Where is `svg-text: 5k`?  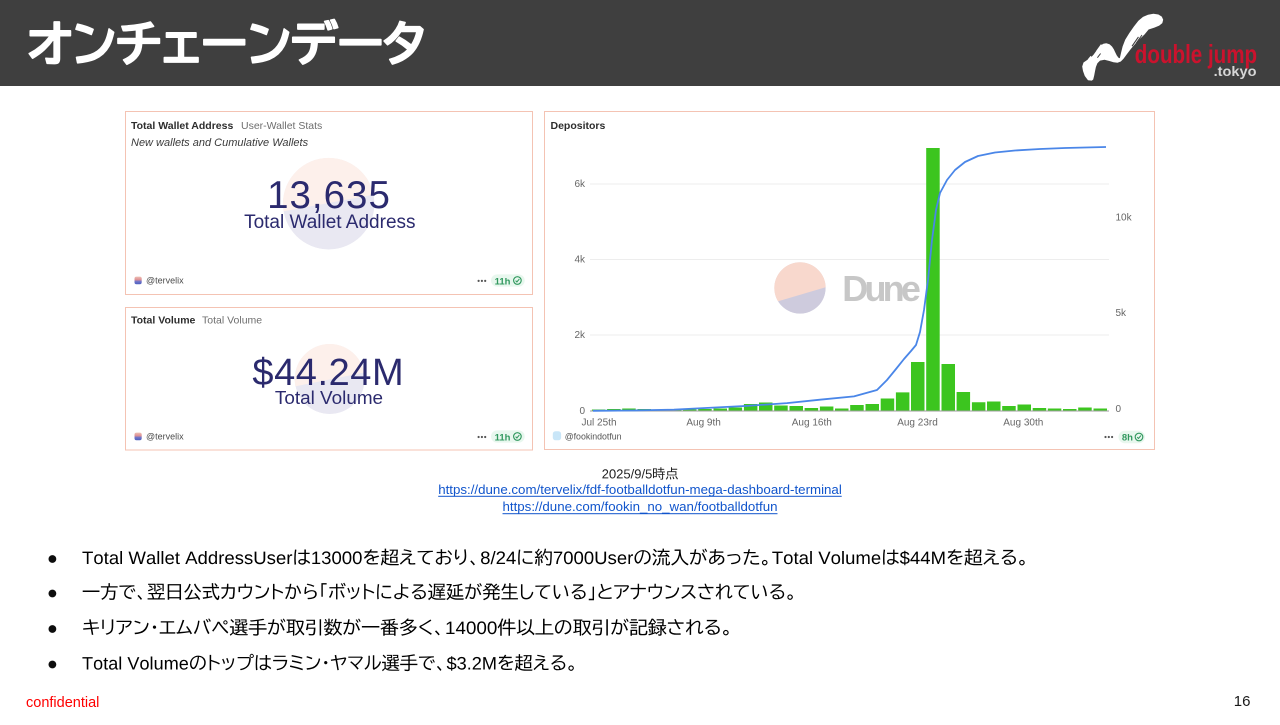
svg-text: 5k is located at coordinates (1122, 313).